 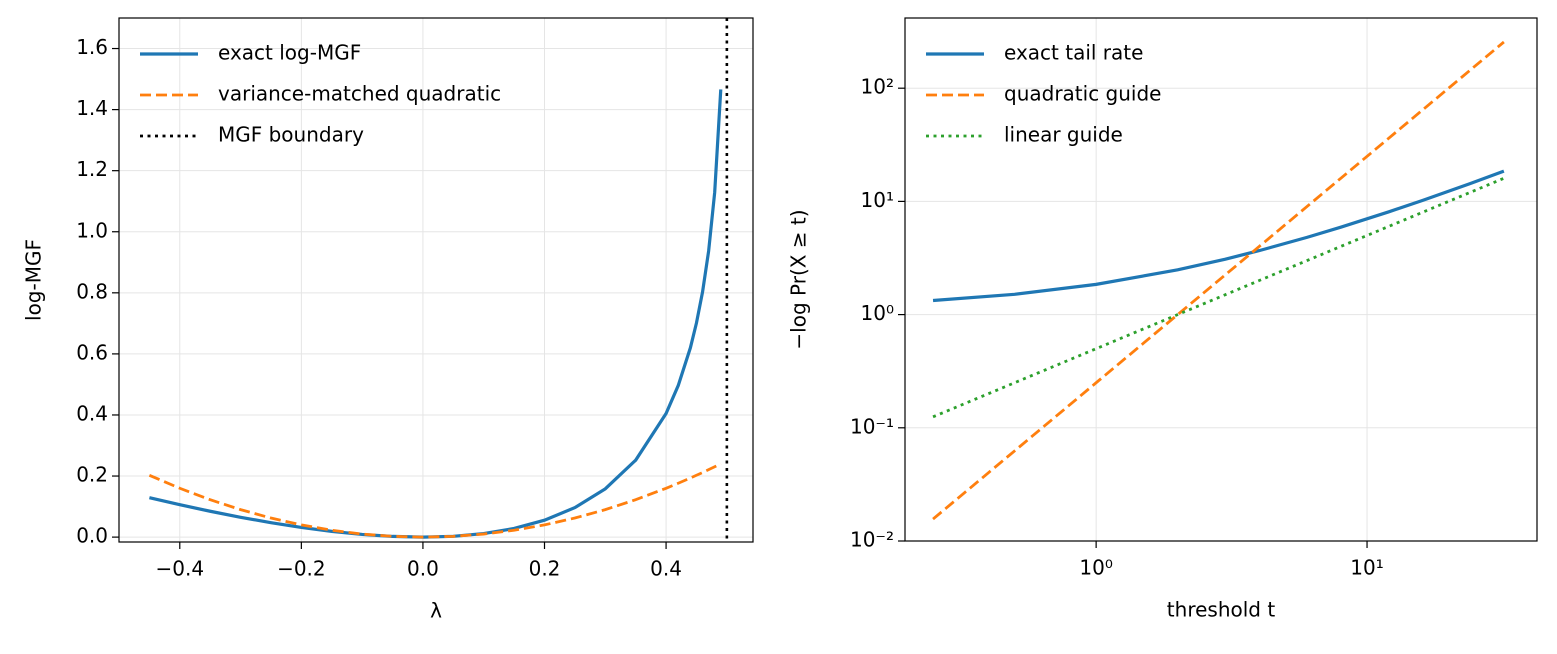 I want to click on y-tick-label: 10⁰, so click(x=877, y=313).